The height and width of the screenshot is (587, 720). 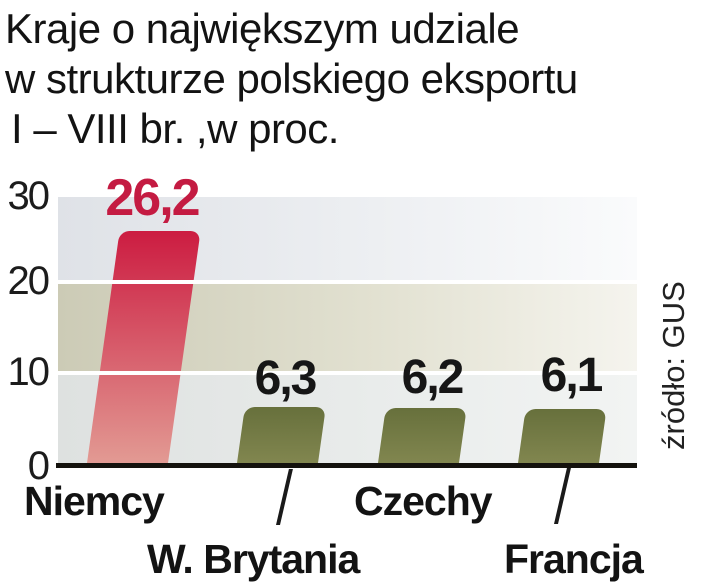 What do you see at coordinates (423, 501) in the screenshot?
I see `category-label-czechy: Czechy` at bounding box center [423, 501].